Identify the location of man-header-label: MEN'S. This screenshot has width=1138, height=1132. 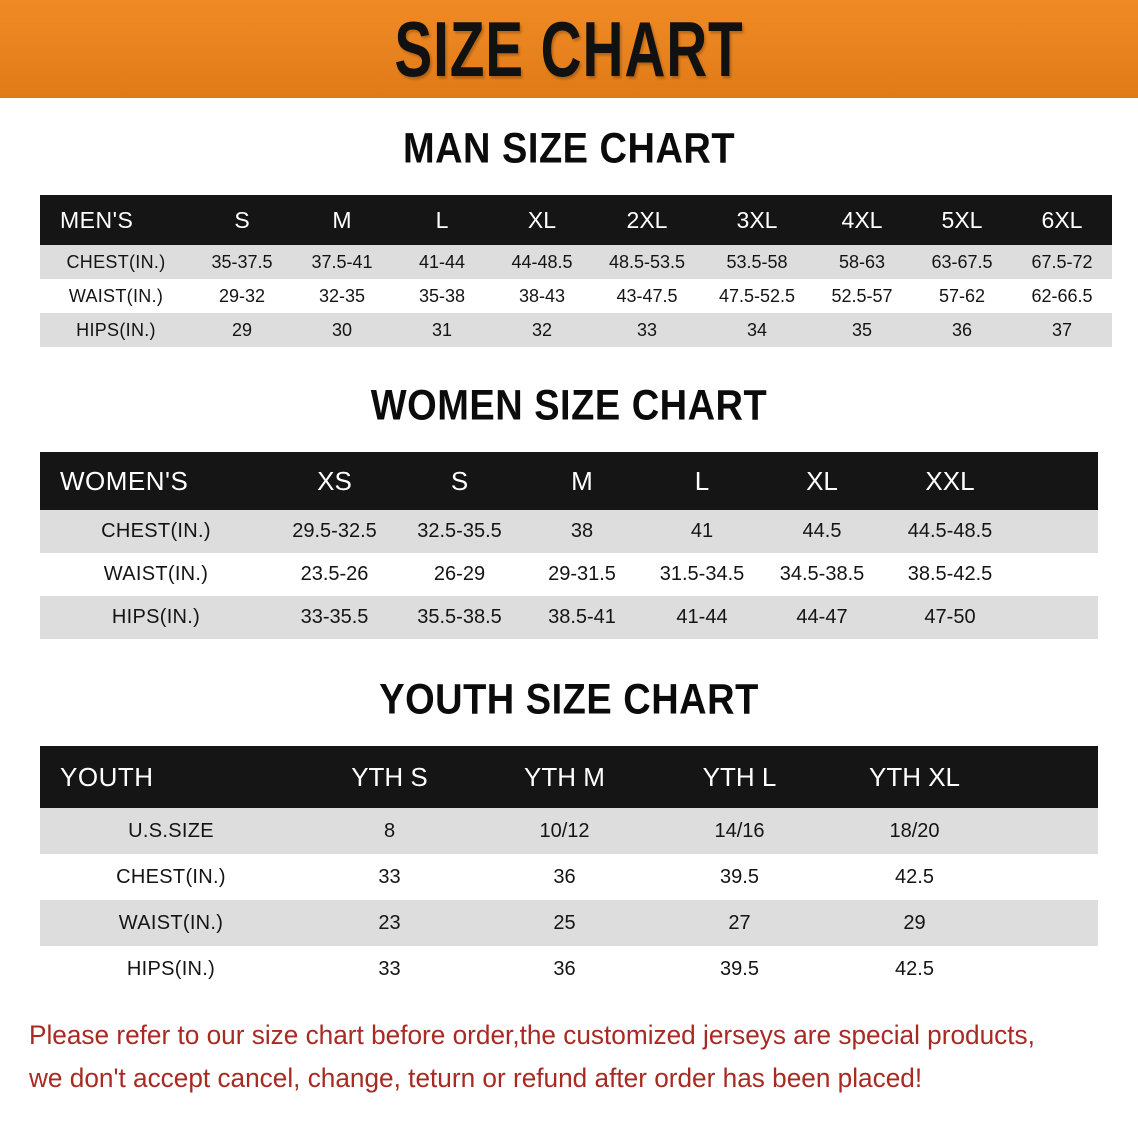
(116, 220).